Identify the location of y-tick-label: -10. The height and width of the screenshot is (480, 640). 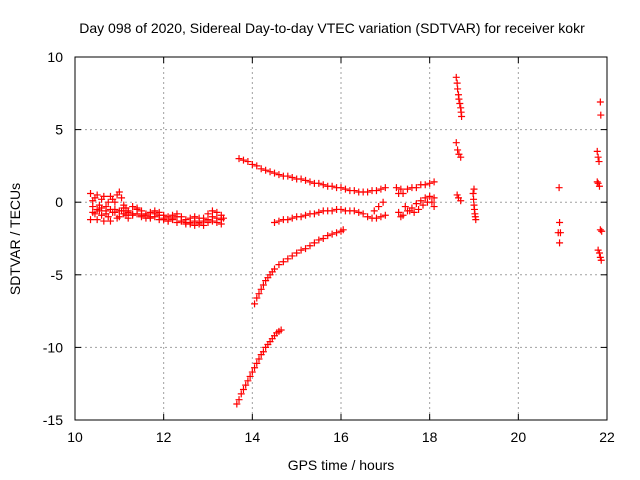
(53, 347).